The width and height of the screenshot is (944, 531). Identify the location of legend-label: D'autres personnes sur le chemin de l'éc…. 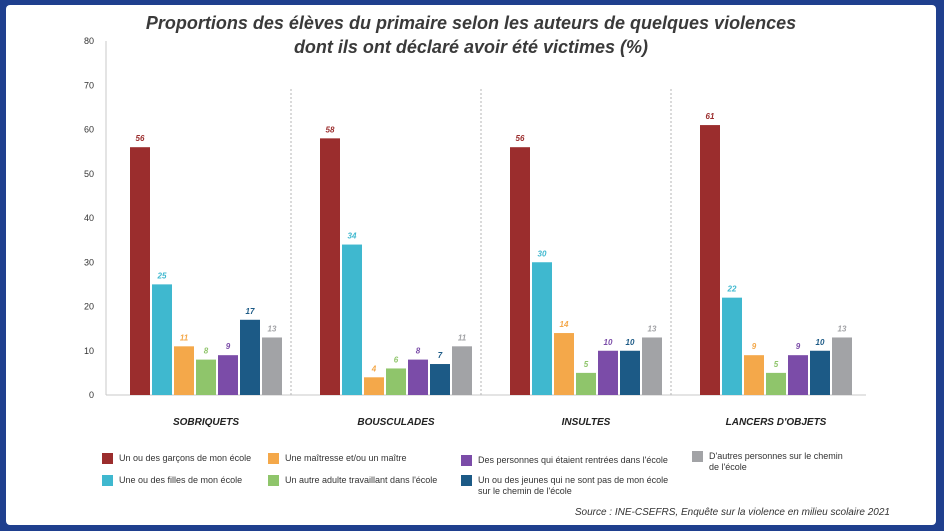
(776, 461).